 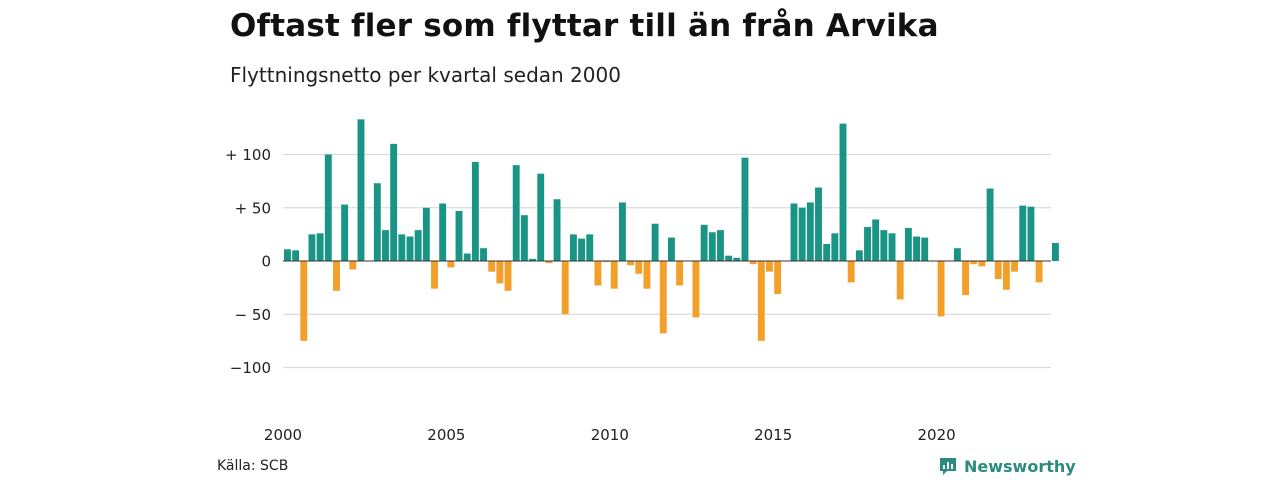 What do you see at coordinates (250, 368) in the screenshot?
I see `y-tick-label: −100` at bounding box center [250, 368].